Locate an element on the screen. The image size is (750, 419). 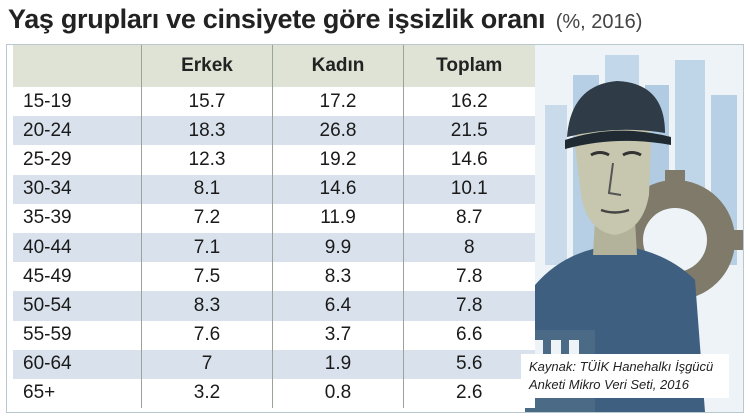
cell-kadin: 1.9 is located at coordinates (338, 364).